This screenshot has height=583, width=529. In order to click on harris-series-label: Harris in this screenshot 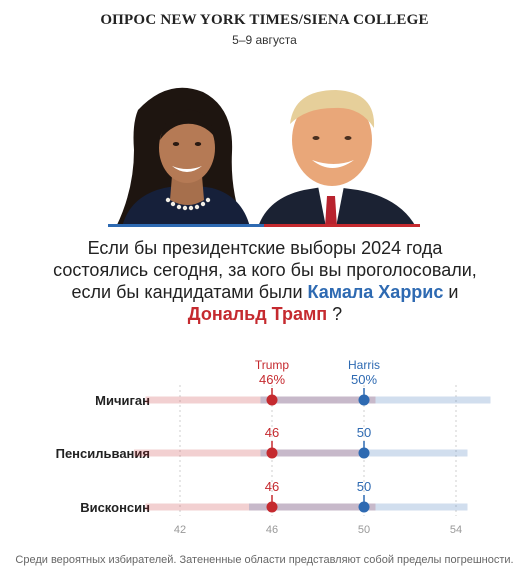, I will do `click(364, 365)`.